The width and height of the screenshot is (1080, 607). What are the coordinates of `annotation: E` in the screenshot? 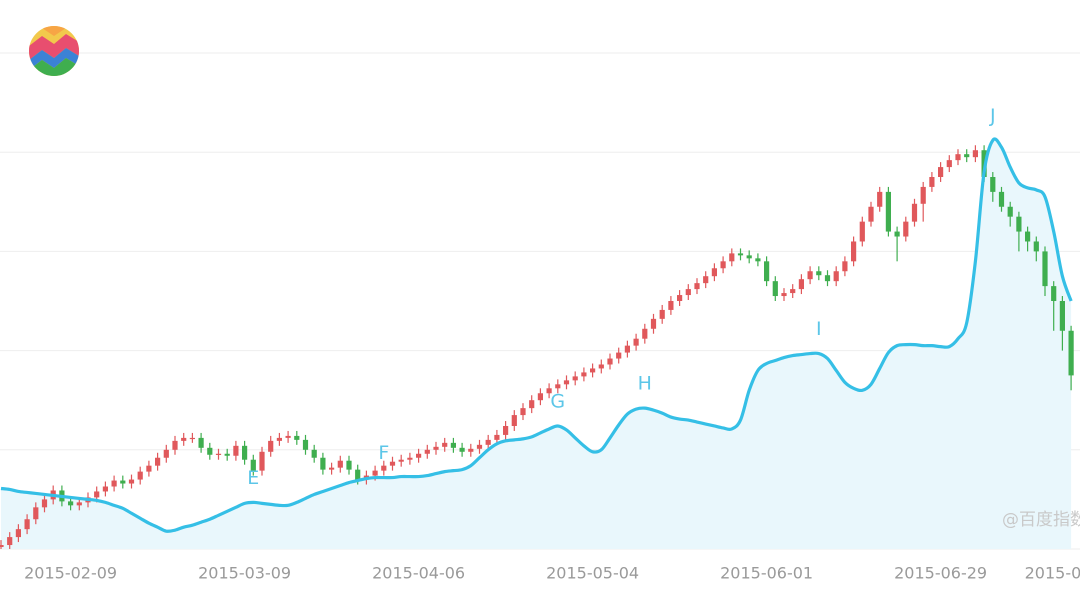 It's located at (253, 478).